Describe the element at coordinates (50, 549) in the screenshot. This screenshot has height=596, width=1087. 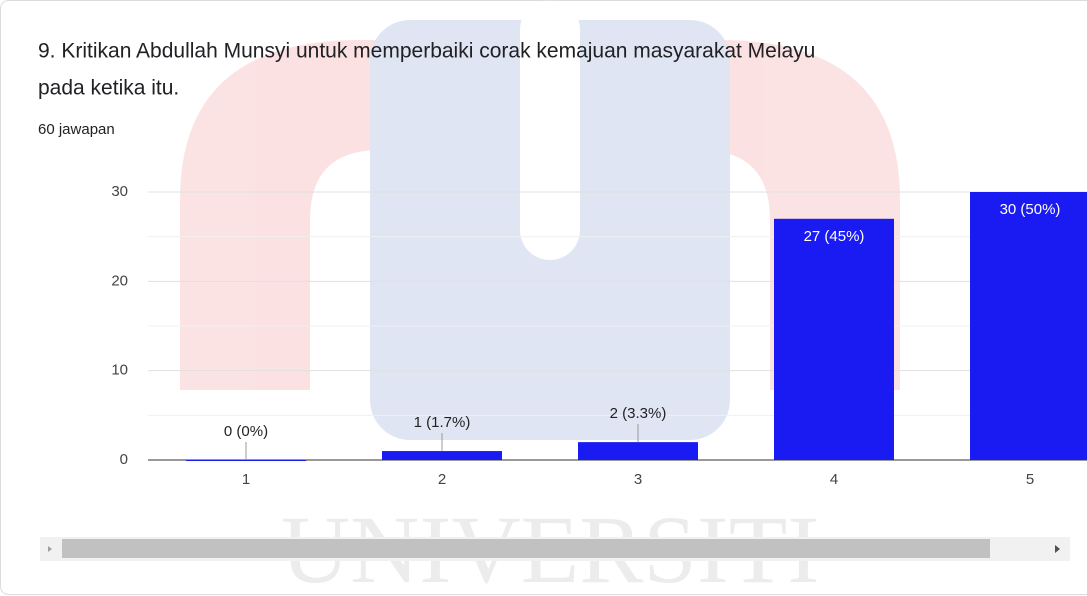
I see `scroll-left` at that location.